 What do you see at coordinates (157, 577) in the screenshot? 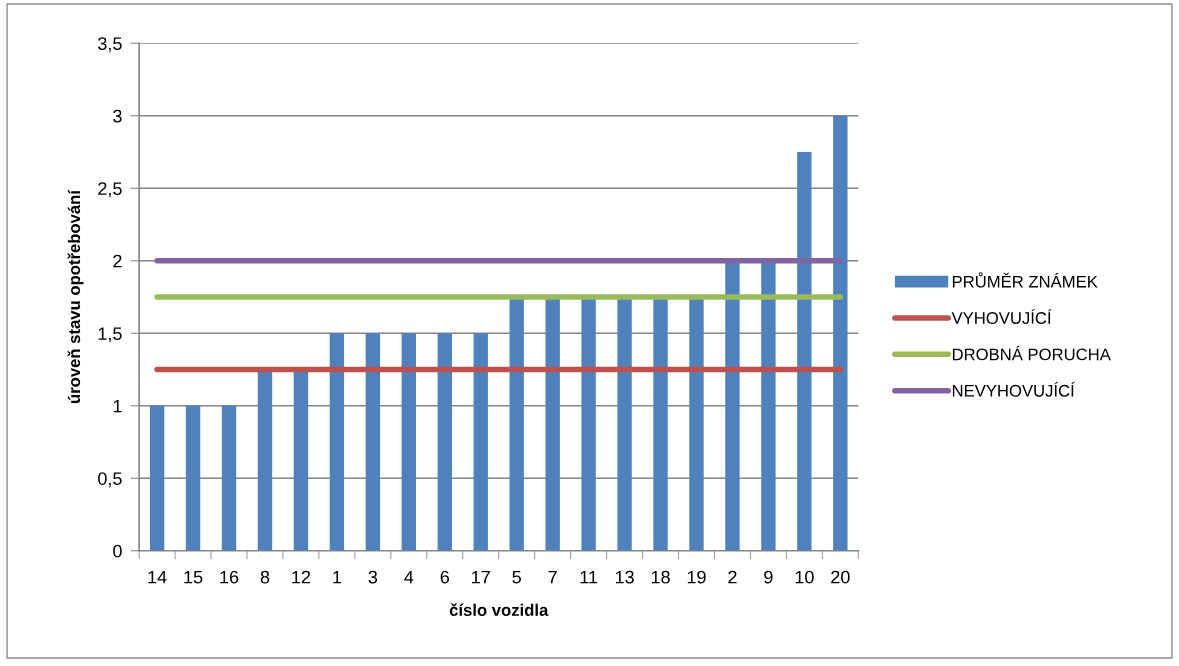
I see `x-tick-label: 14` at bounding box center [157, 577].